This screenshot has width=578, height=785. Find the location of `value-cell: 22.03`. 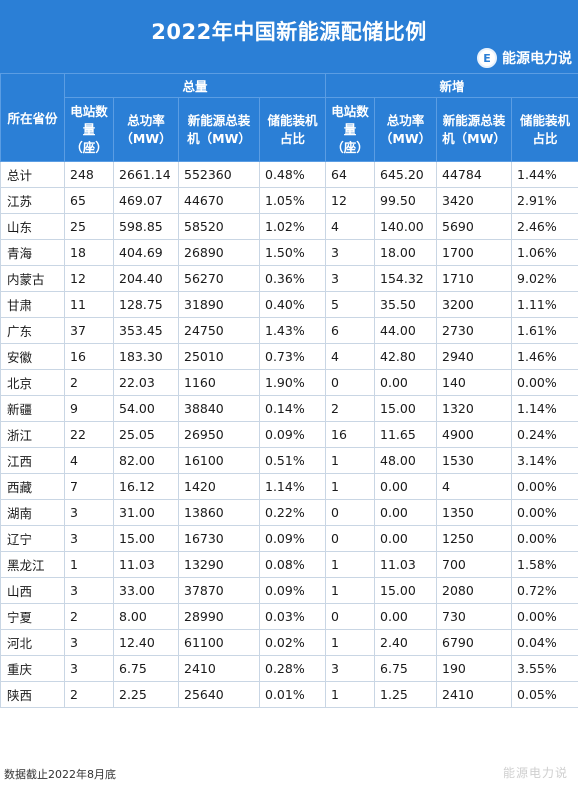

value-cell: 22.03 is located at coordinates (146, 382).